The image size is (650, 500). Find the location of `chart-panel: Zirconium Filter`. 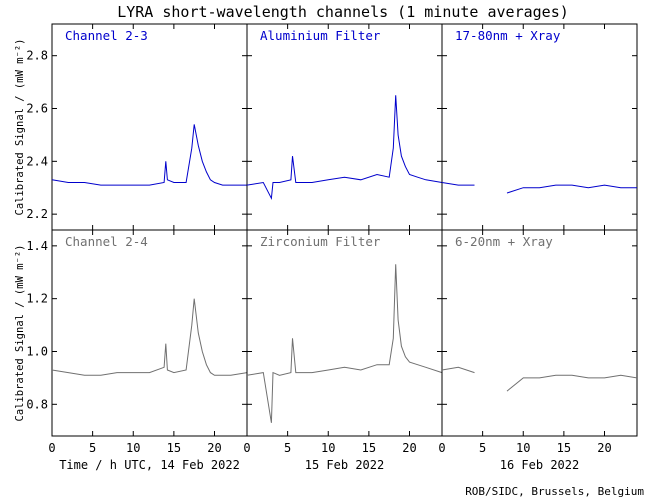

chart-panel: Zirconium Filter is located at coordinates (344, 333).